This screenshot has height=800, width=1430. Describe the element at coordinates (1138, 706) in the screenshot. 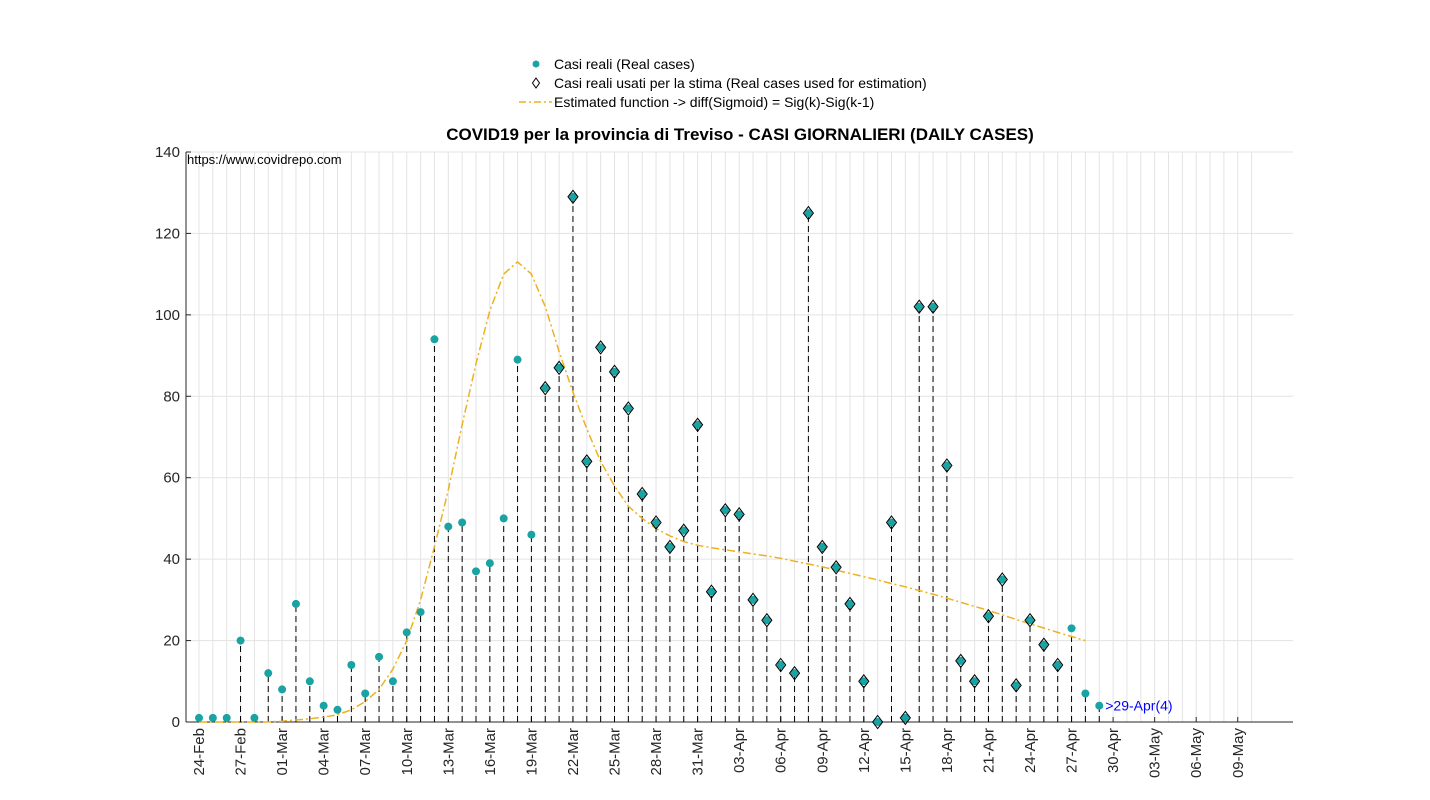

I see `last-point-label: >29-Apr(4)` at that location.